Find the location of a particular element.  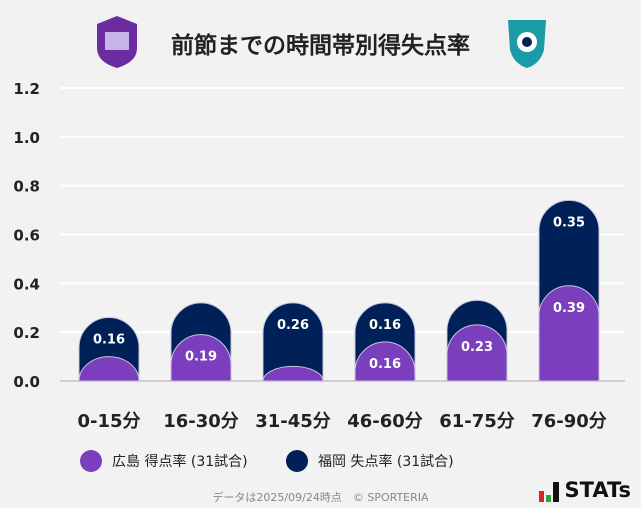

x-tick-label: 61-75分 is located at coordinates (477, 421).